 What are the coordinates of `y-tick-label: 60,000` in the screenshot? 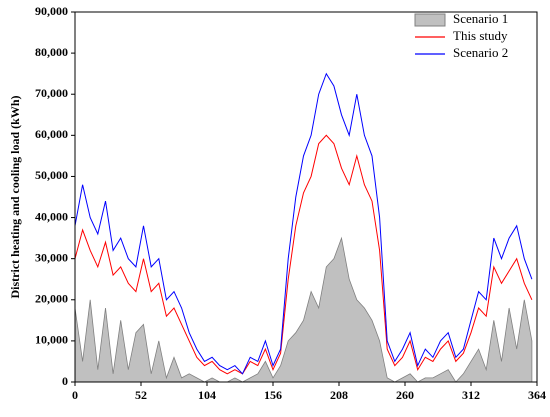 It's located at (51, 134).